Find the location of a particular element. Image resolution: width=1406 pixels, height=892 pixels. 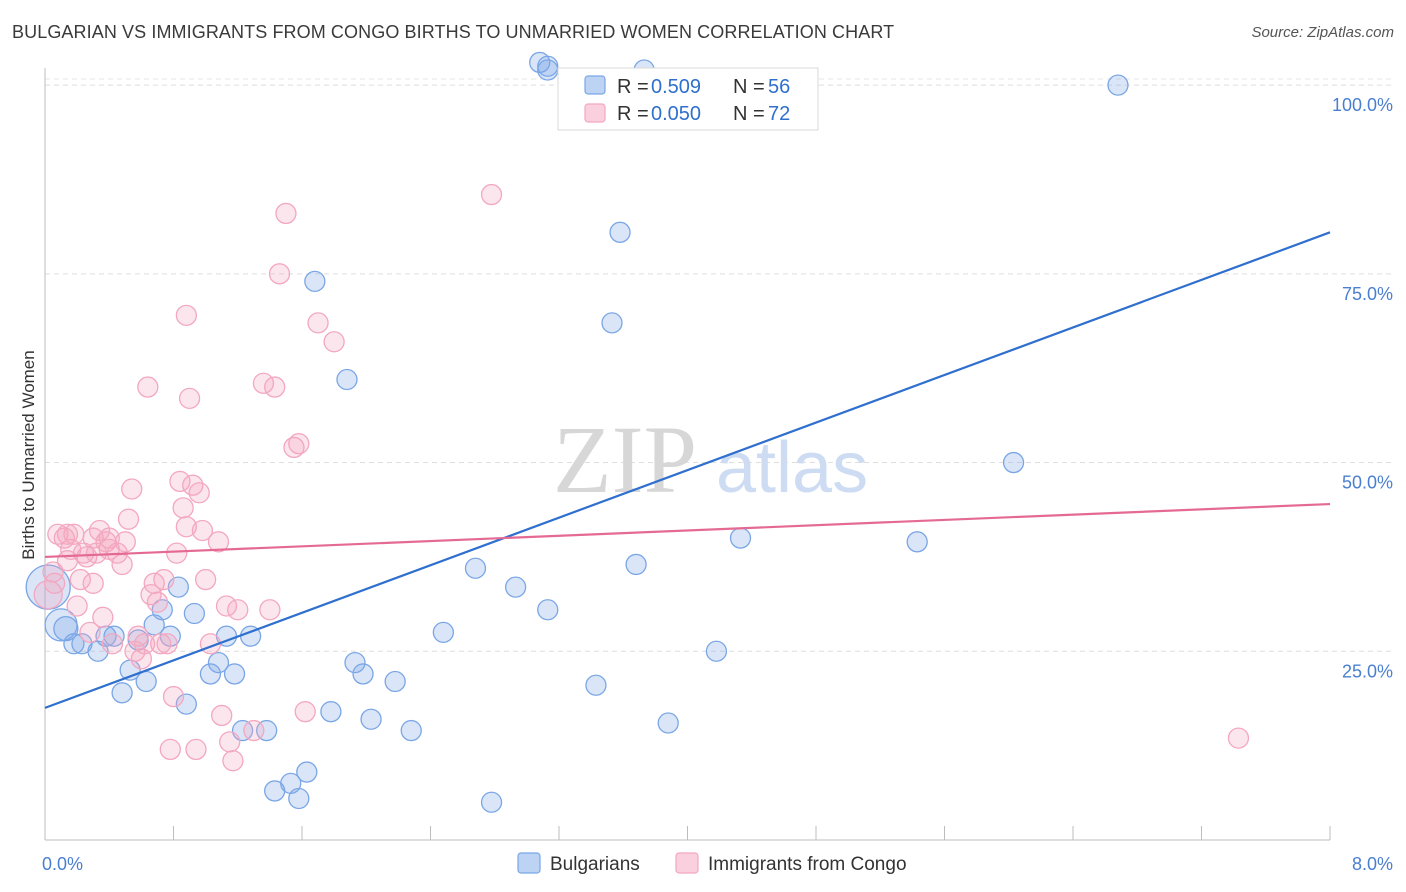

legend-r-value-1: 0.509 is located at coordinates (676, 87).